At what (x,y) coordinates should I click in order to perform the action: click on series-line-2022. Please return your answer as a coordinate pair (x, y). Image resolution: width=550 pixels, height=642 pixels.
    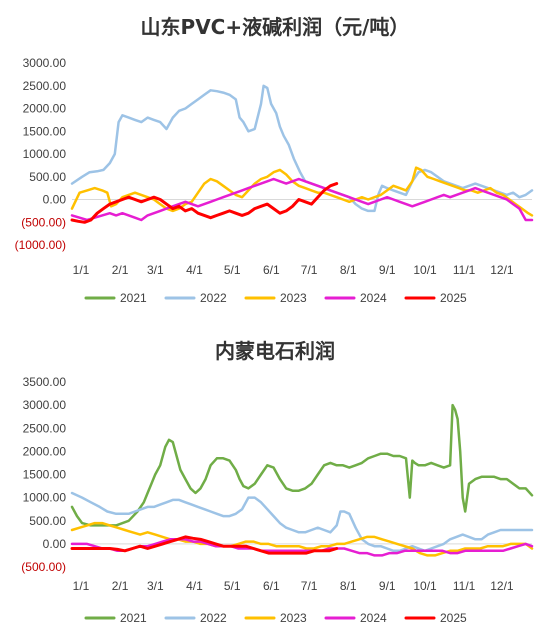
    Looking at the image, I should click on (302, 522).